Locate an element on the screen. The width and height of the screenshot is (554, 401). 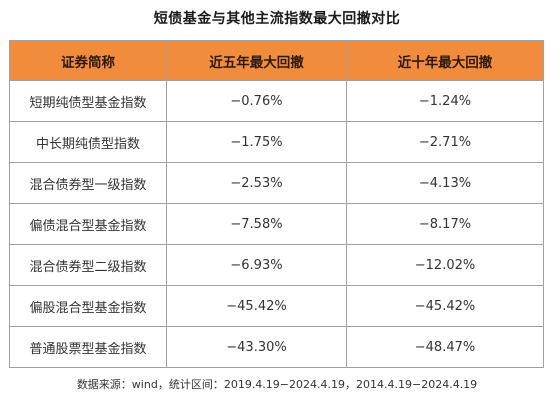
cell-10y-drawdown: −1.24% is located at coordinates (445, 101).